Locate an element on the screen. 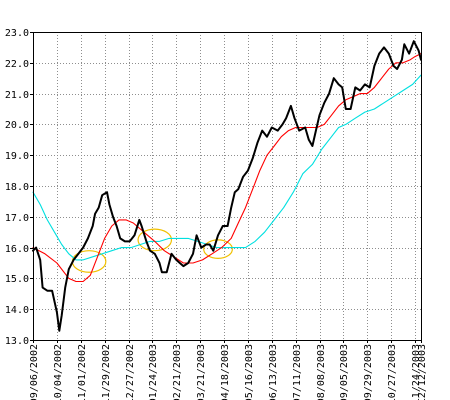  y-tick-label: 18.0 is located at coordinates (17, 187).